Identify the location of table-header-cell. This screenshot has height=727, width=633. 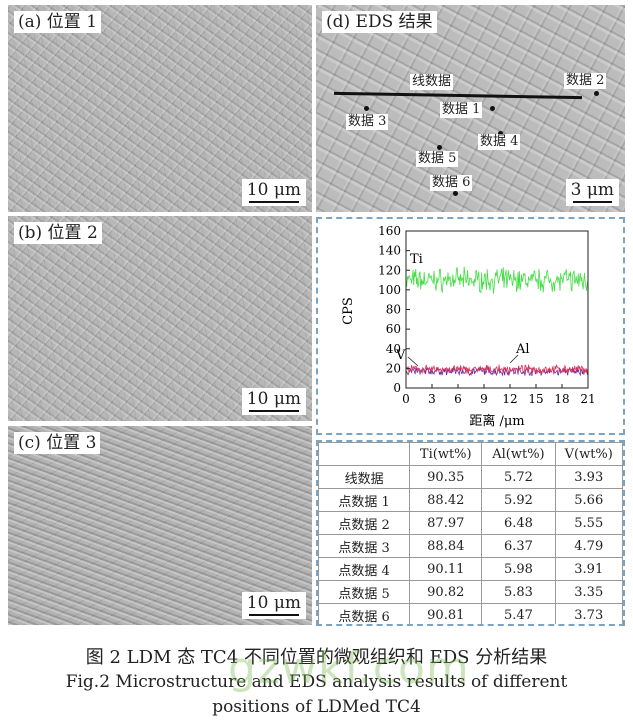
(364, 454).